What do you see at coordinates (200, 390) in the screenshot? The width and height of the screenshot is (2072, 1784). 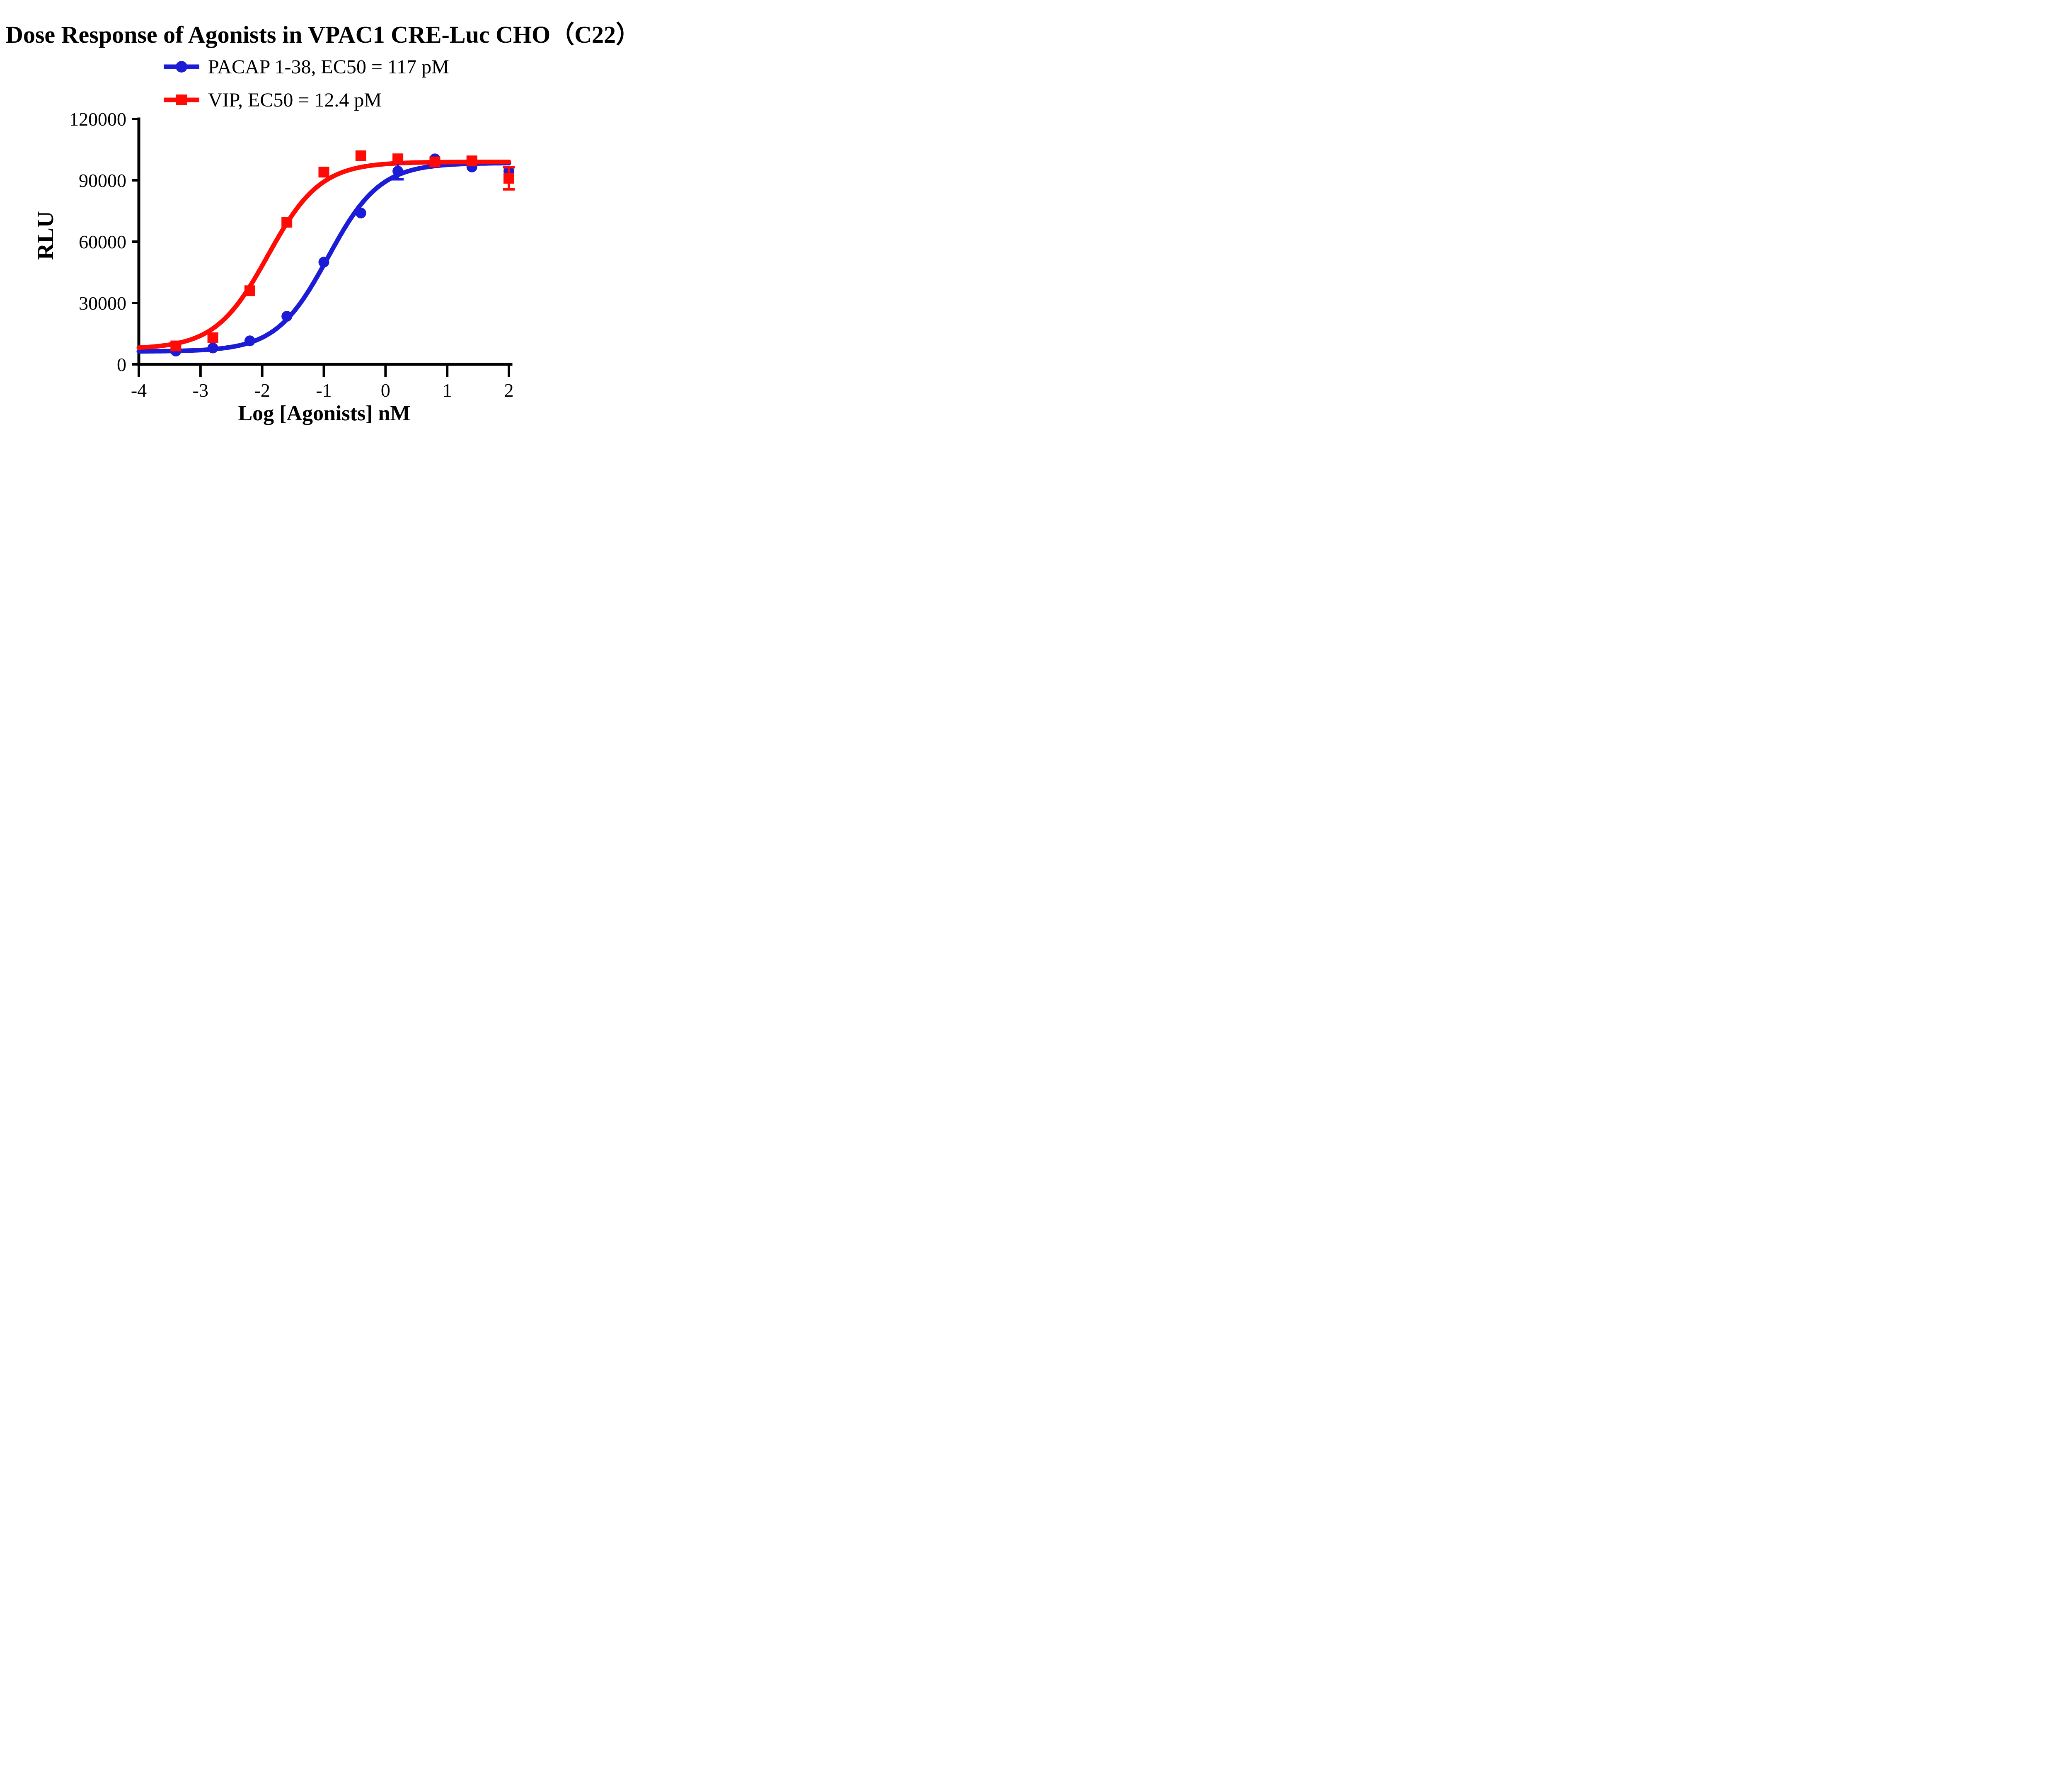 I see `x-tick-label: -3` at bounding box center [200, 390].